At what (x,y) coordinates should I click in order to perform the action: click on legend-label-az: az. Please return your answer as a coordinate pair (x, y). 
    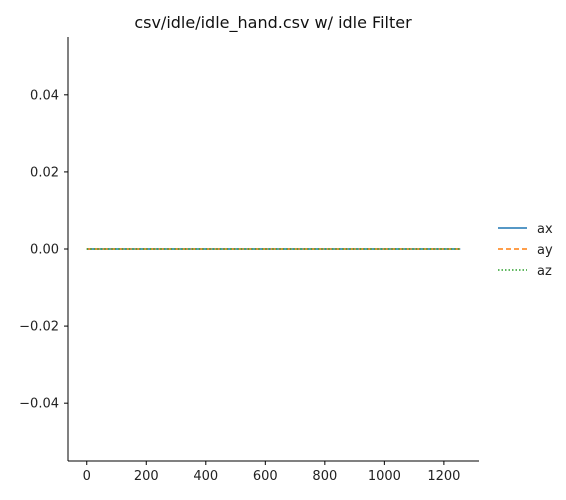
    Looking at the image, I should click on (544, 271).